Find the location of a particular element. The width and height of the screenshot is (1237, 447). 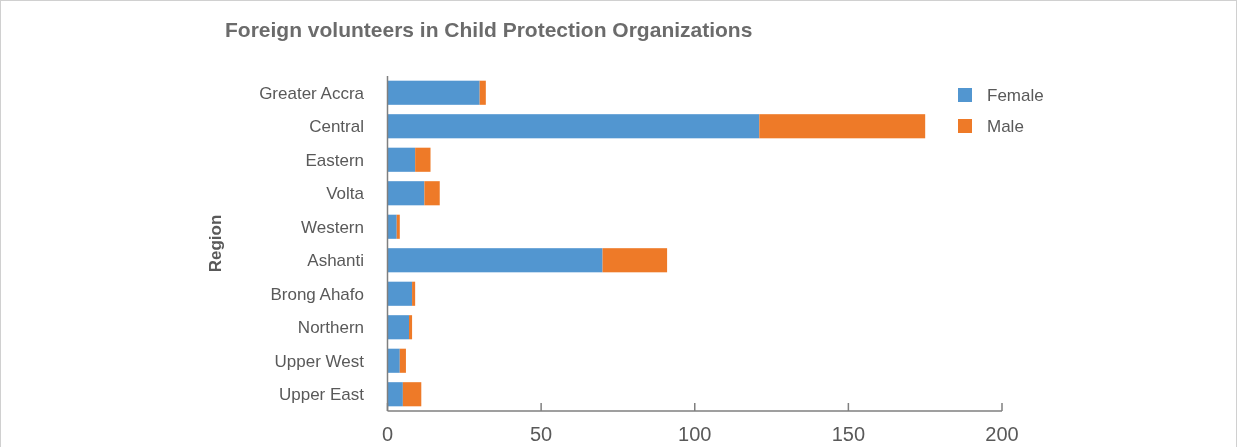

x-tick-label: 0 is located at coordinates (387, 434).